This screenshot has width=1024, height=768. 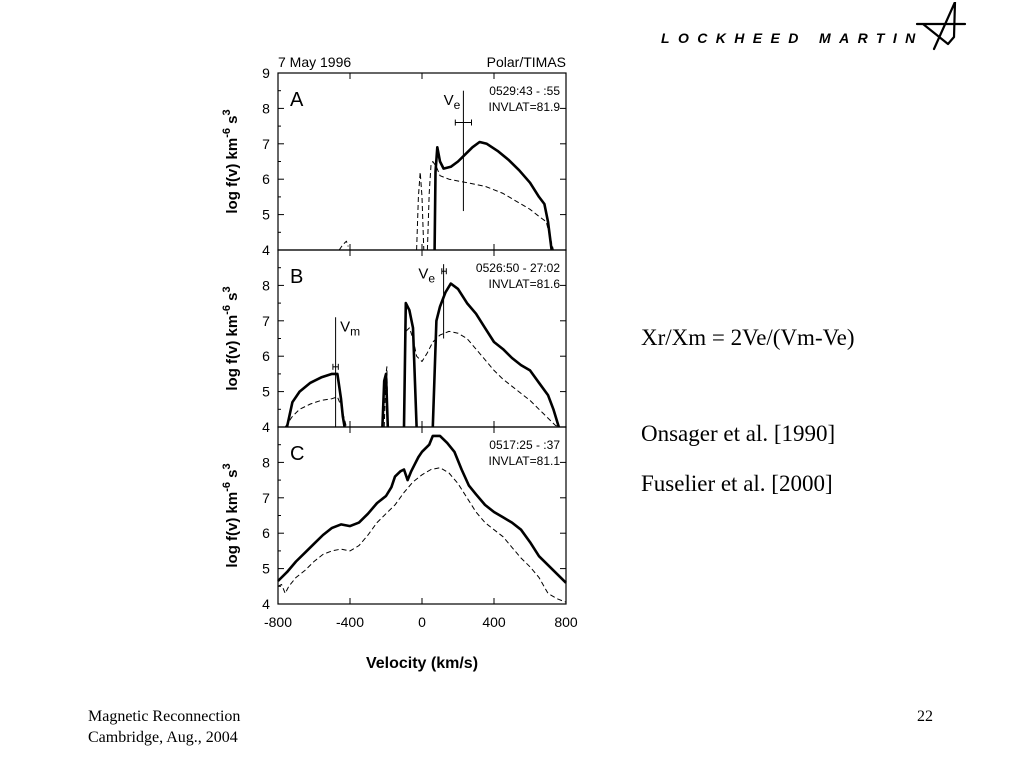 What do you see at coordinates (748, 337) in the screenshot?
I see `reconnection-formula: Xr/Xm = 2Ve/(Vm-Ve)` at bounding box center [748, 337].